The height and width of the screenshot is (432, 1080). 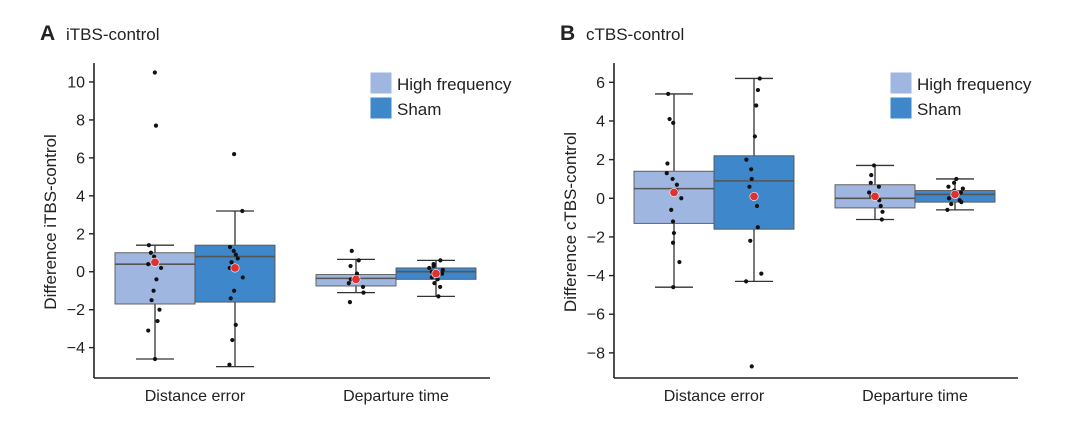 I want to click on panel-a-y-tick-label: 4, so click(x=80, y=196).